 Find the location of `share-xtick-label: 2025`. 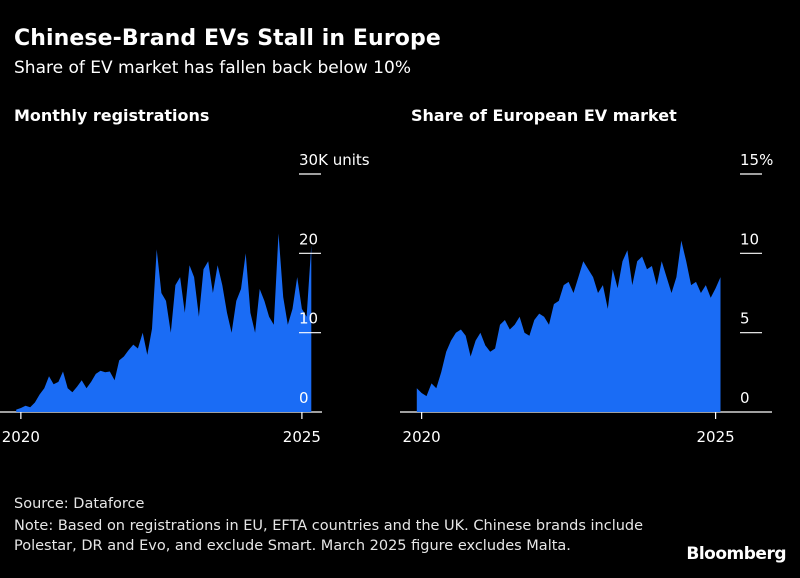

share-xtick-label: 2025 is located at coordinates (716, 437).